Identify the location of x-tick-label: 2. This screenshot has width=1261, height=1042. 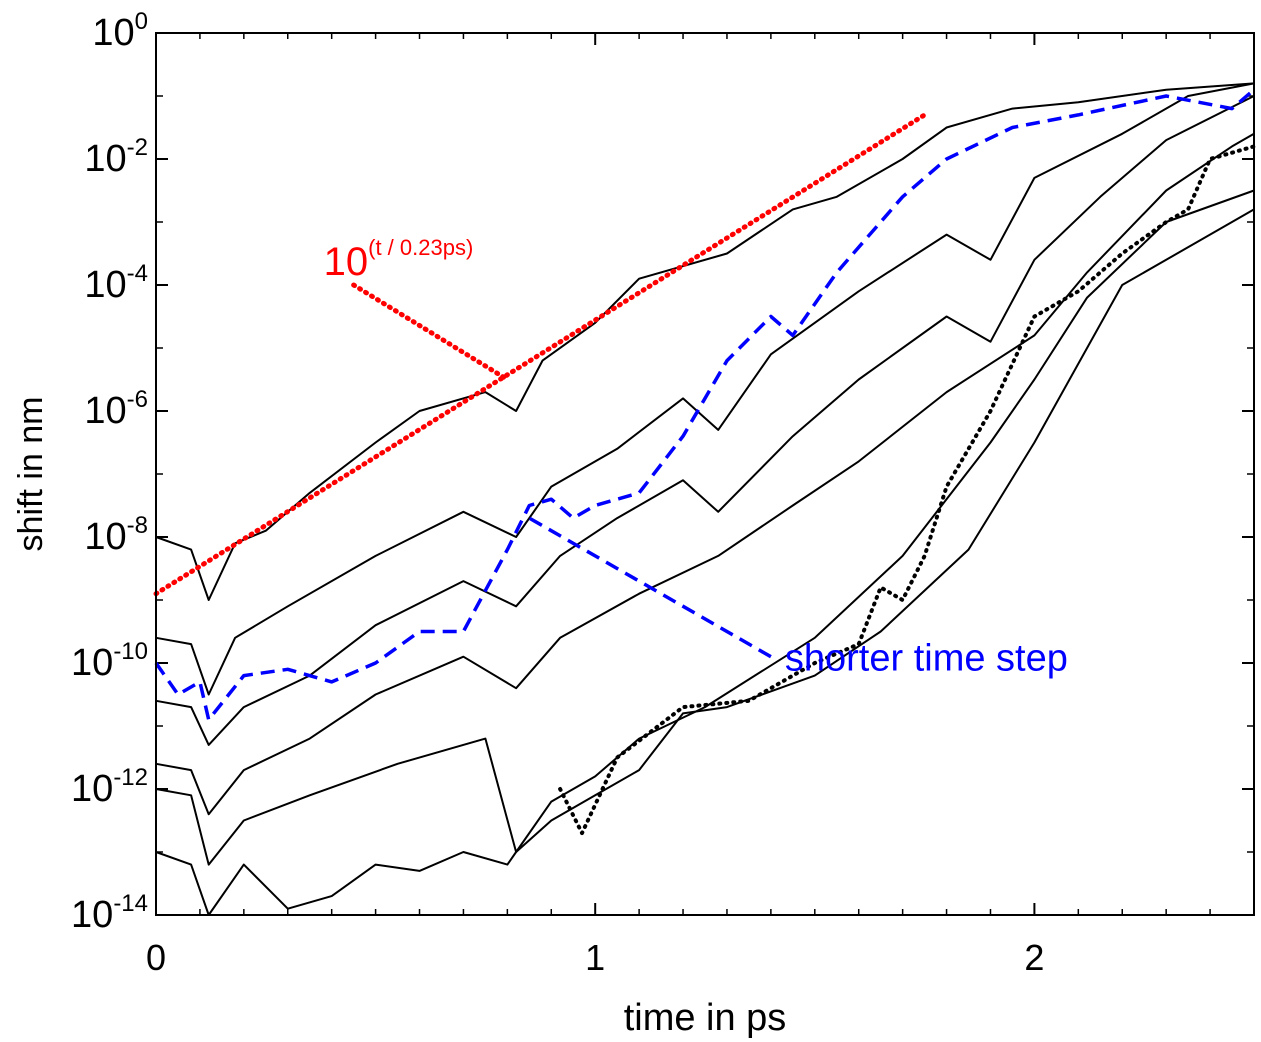
(1034, 957).